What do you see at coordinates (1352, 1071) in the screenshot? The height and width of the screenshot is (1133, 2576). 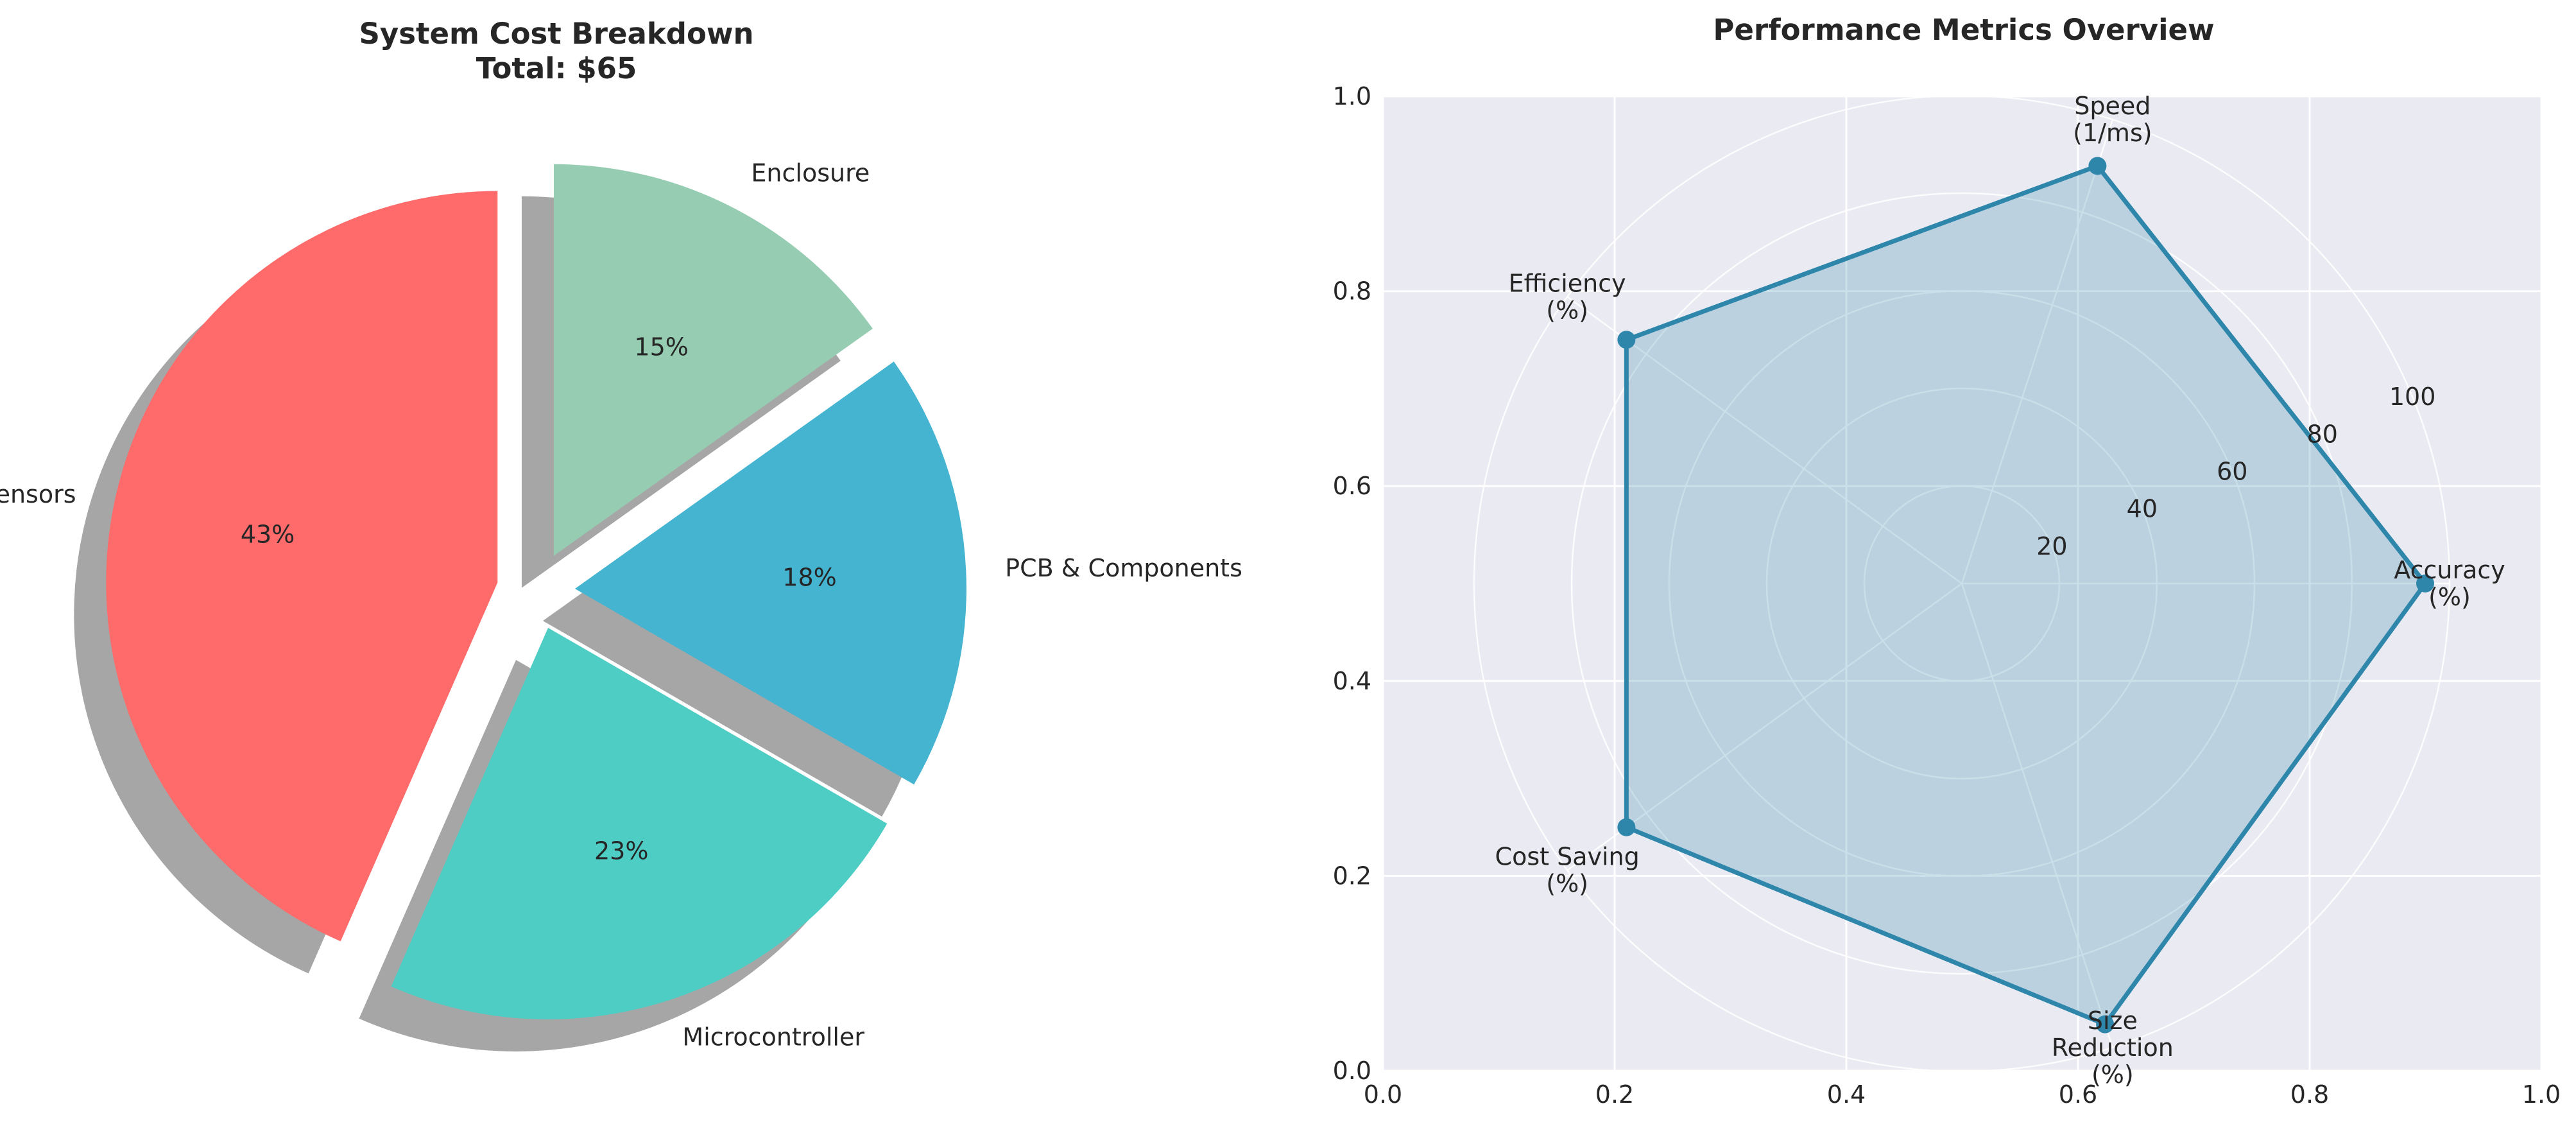 I see `frame-y-tick-label: 0.0` at bounding box center [1352, 1071].